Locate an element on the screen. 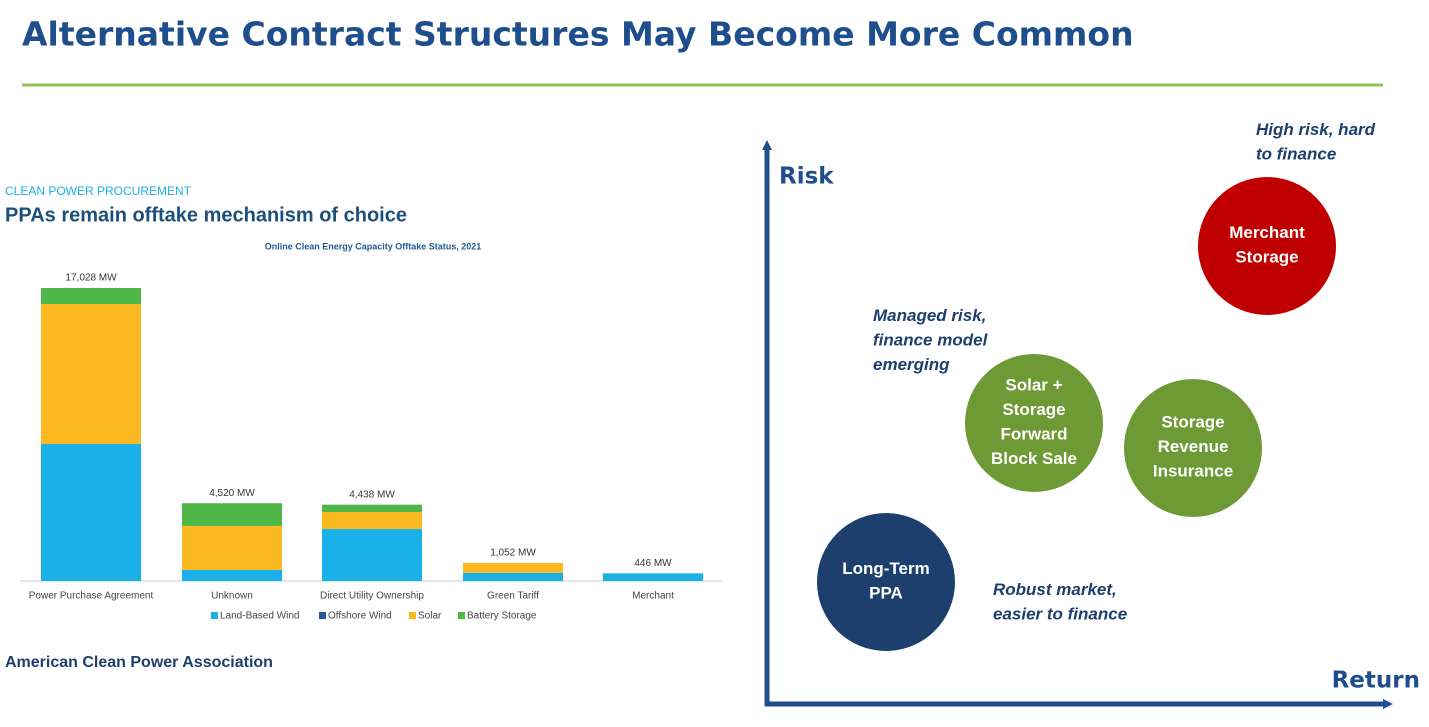 The height and width of the screenshot is (727, 1429). annotation-line: finance model is located at coordinates (931, 340).